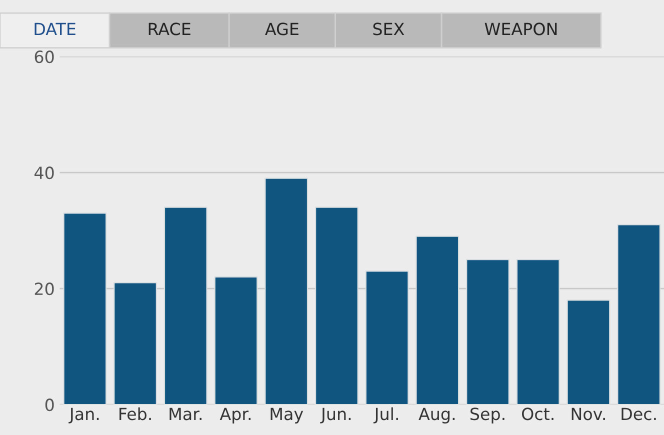  Describe the element at coordinates (281, 29) in the screenshot. I see `text: AGE` at that location.